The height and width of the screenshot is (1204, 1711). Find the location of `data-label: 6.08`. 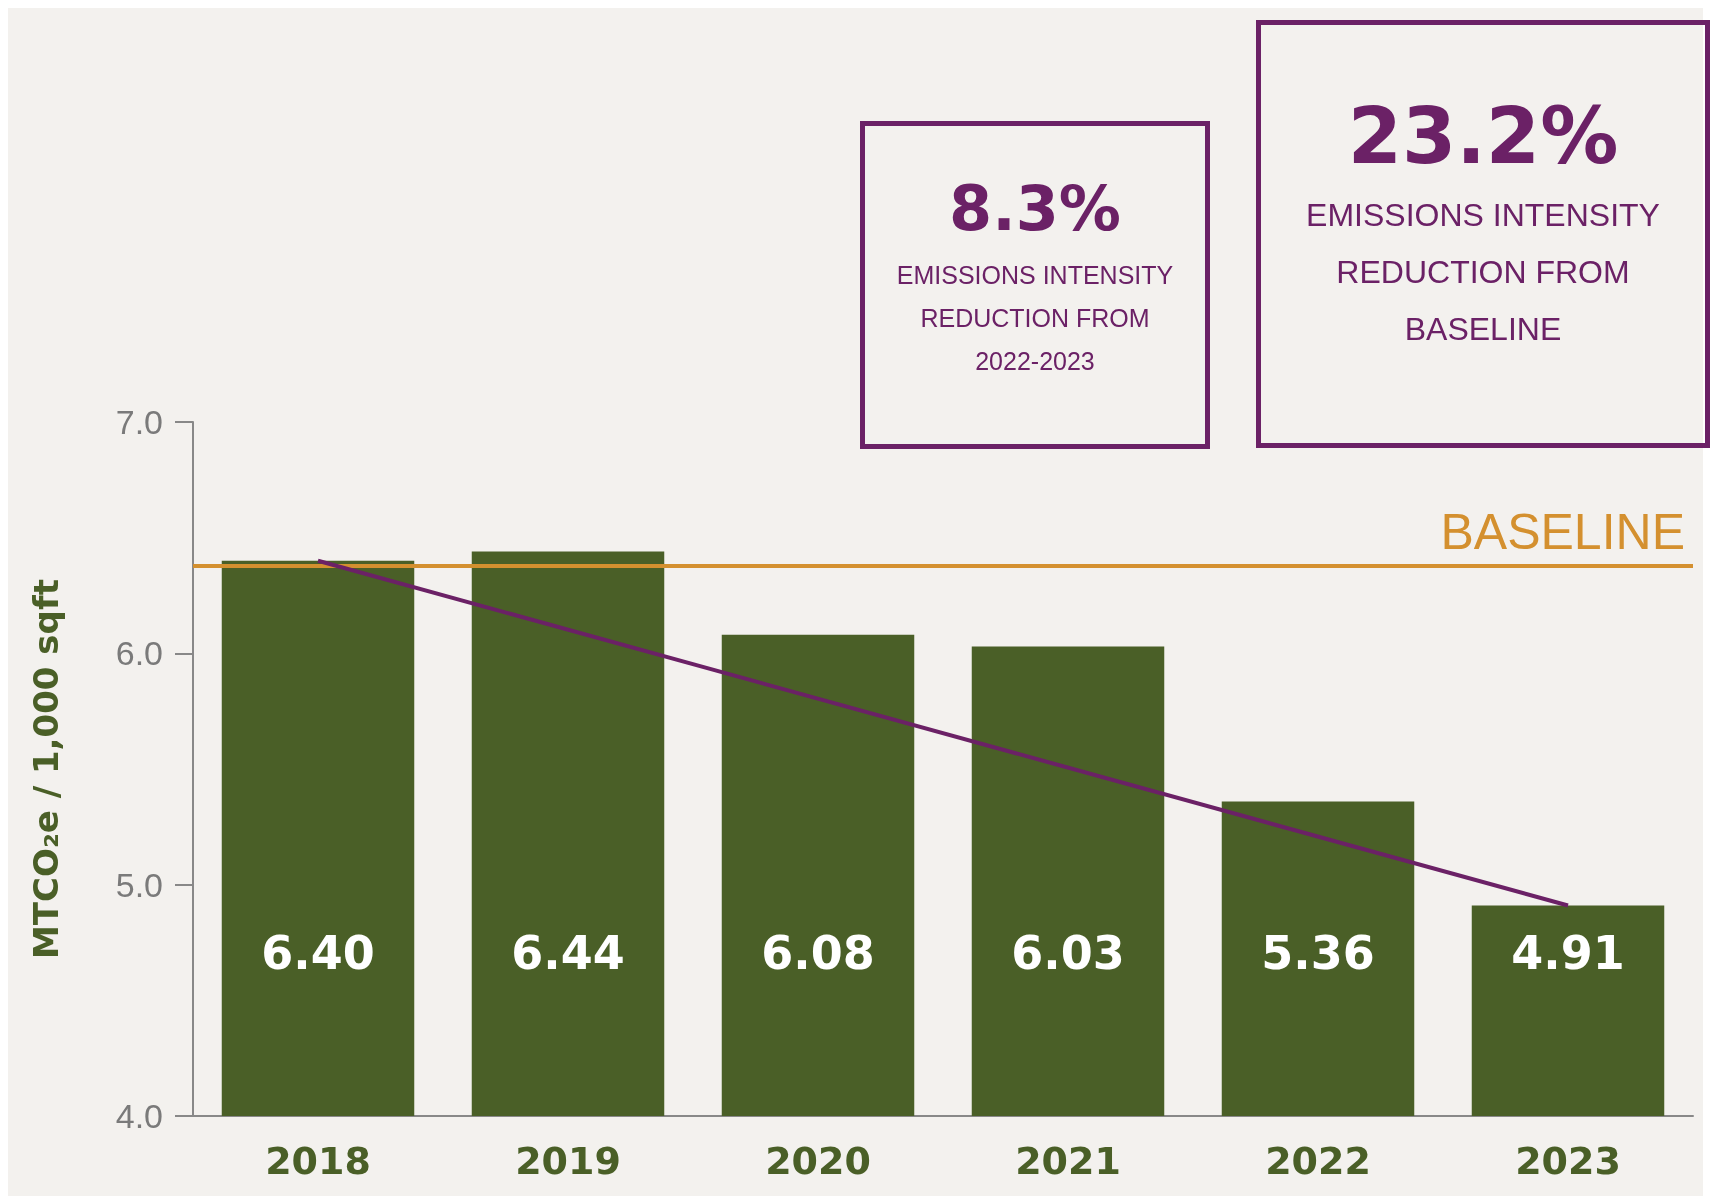

data-label: 6.08 is located at coordinates (818, 953).